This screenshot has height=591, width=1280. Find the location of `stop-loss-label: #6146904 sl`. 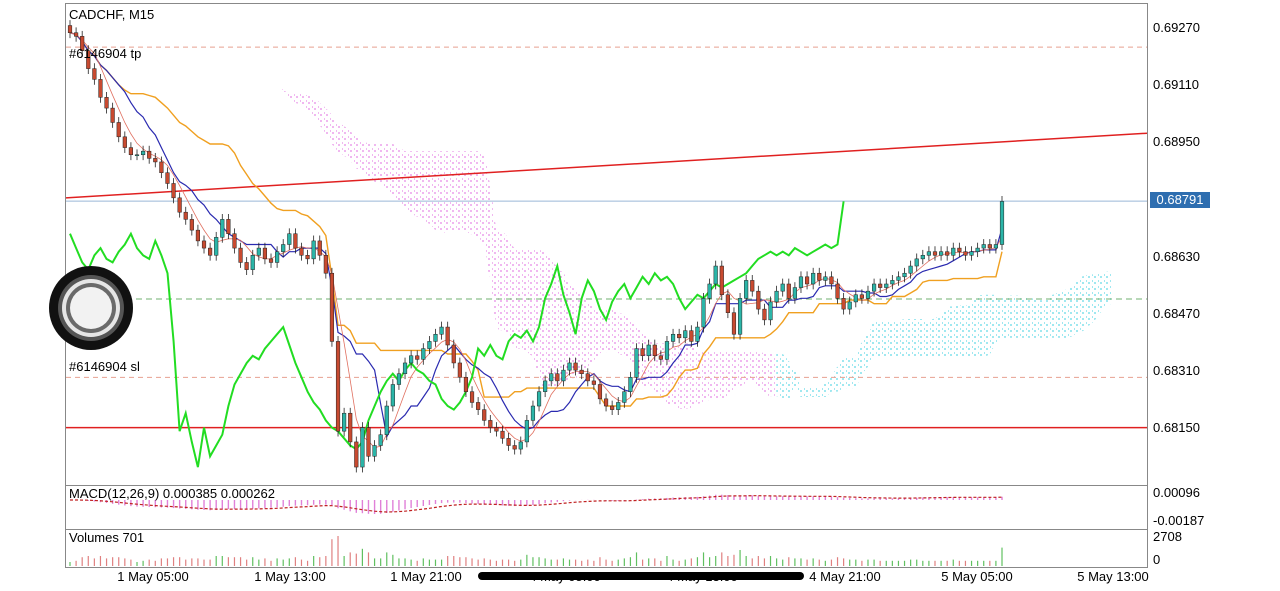

stop-loss-label: #6146904 sl is located at coordinates (104, 366).